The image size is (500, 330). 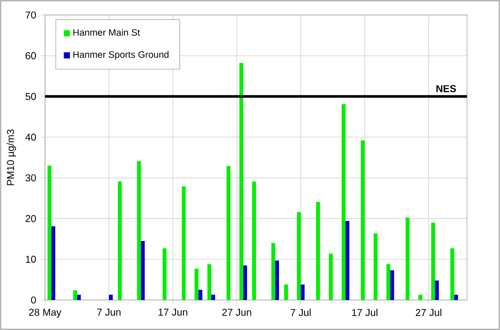 I want to click on y-tick-label: 60, so click(x=31, y=56).